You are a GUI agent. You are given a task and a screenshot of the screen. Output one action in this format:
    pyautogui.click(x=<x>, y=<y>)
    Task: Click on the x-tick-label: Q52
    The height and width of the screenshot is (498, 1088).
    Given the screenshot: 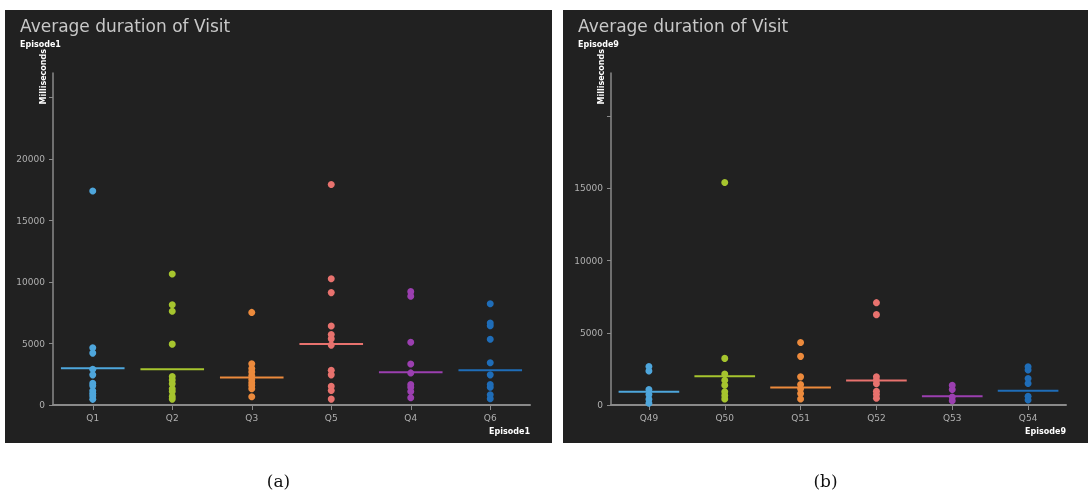 What is the action you would take?
    pyautogui.click(x=876, y=417)
    